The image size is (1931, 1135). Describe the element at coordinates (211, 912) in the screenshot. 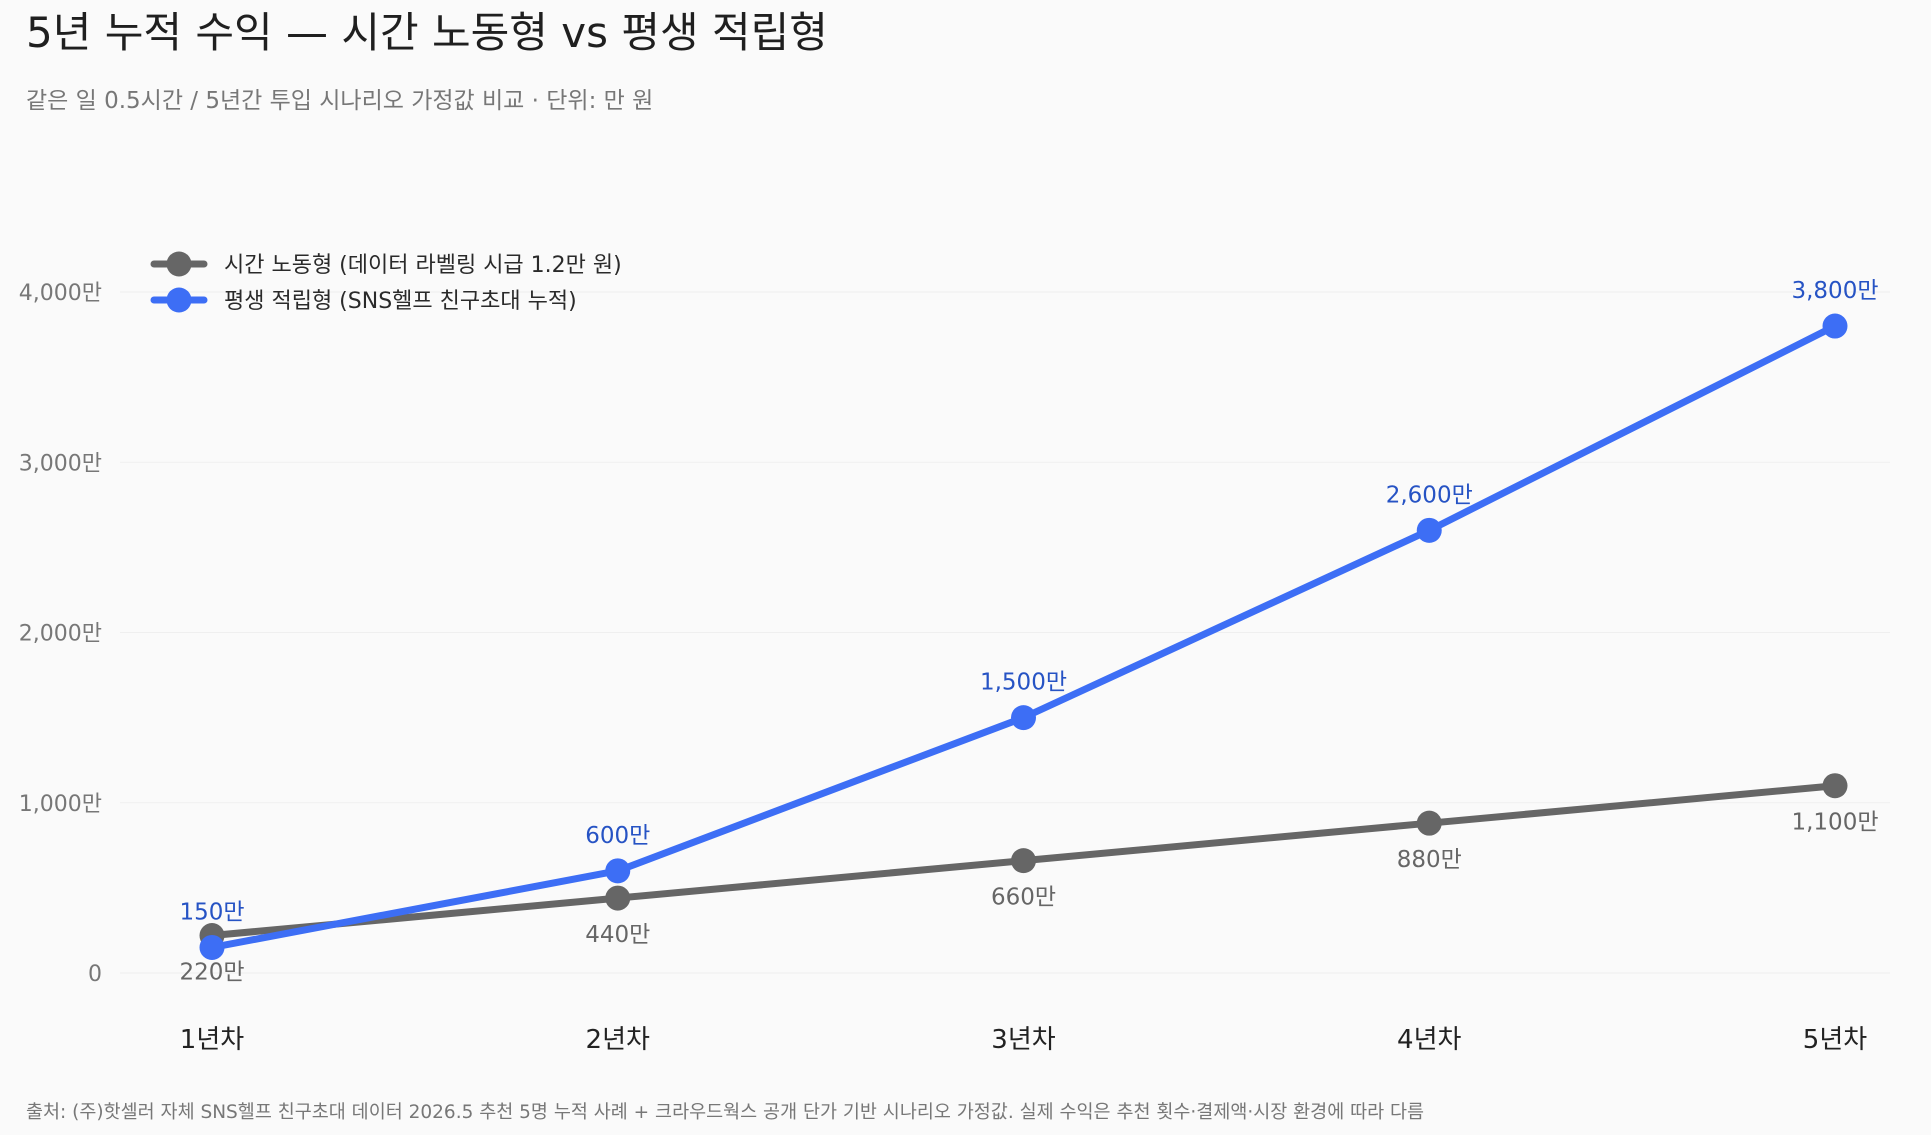

I see `data-label: 150만` at that location.